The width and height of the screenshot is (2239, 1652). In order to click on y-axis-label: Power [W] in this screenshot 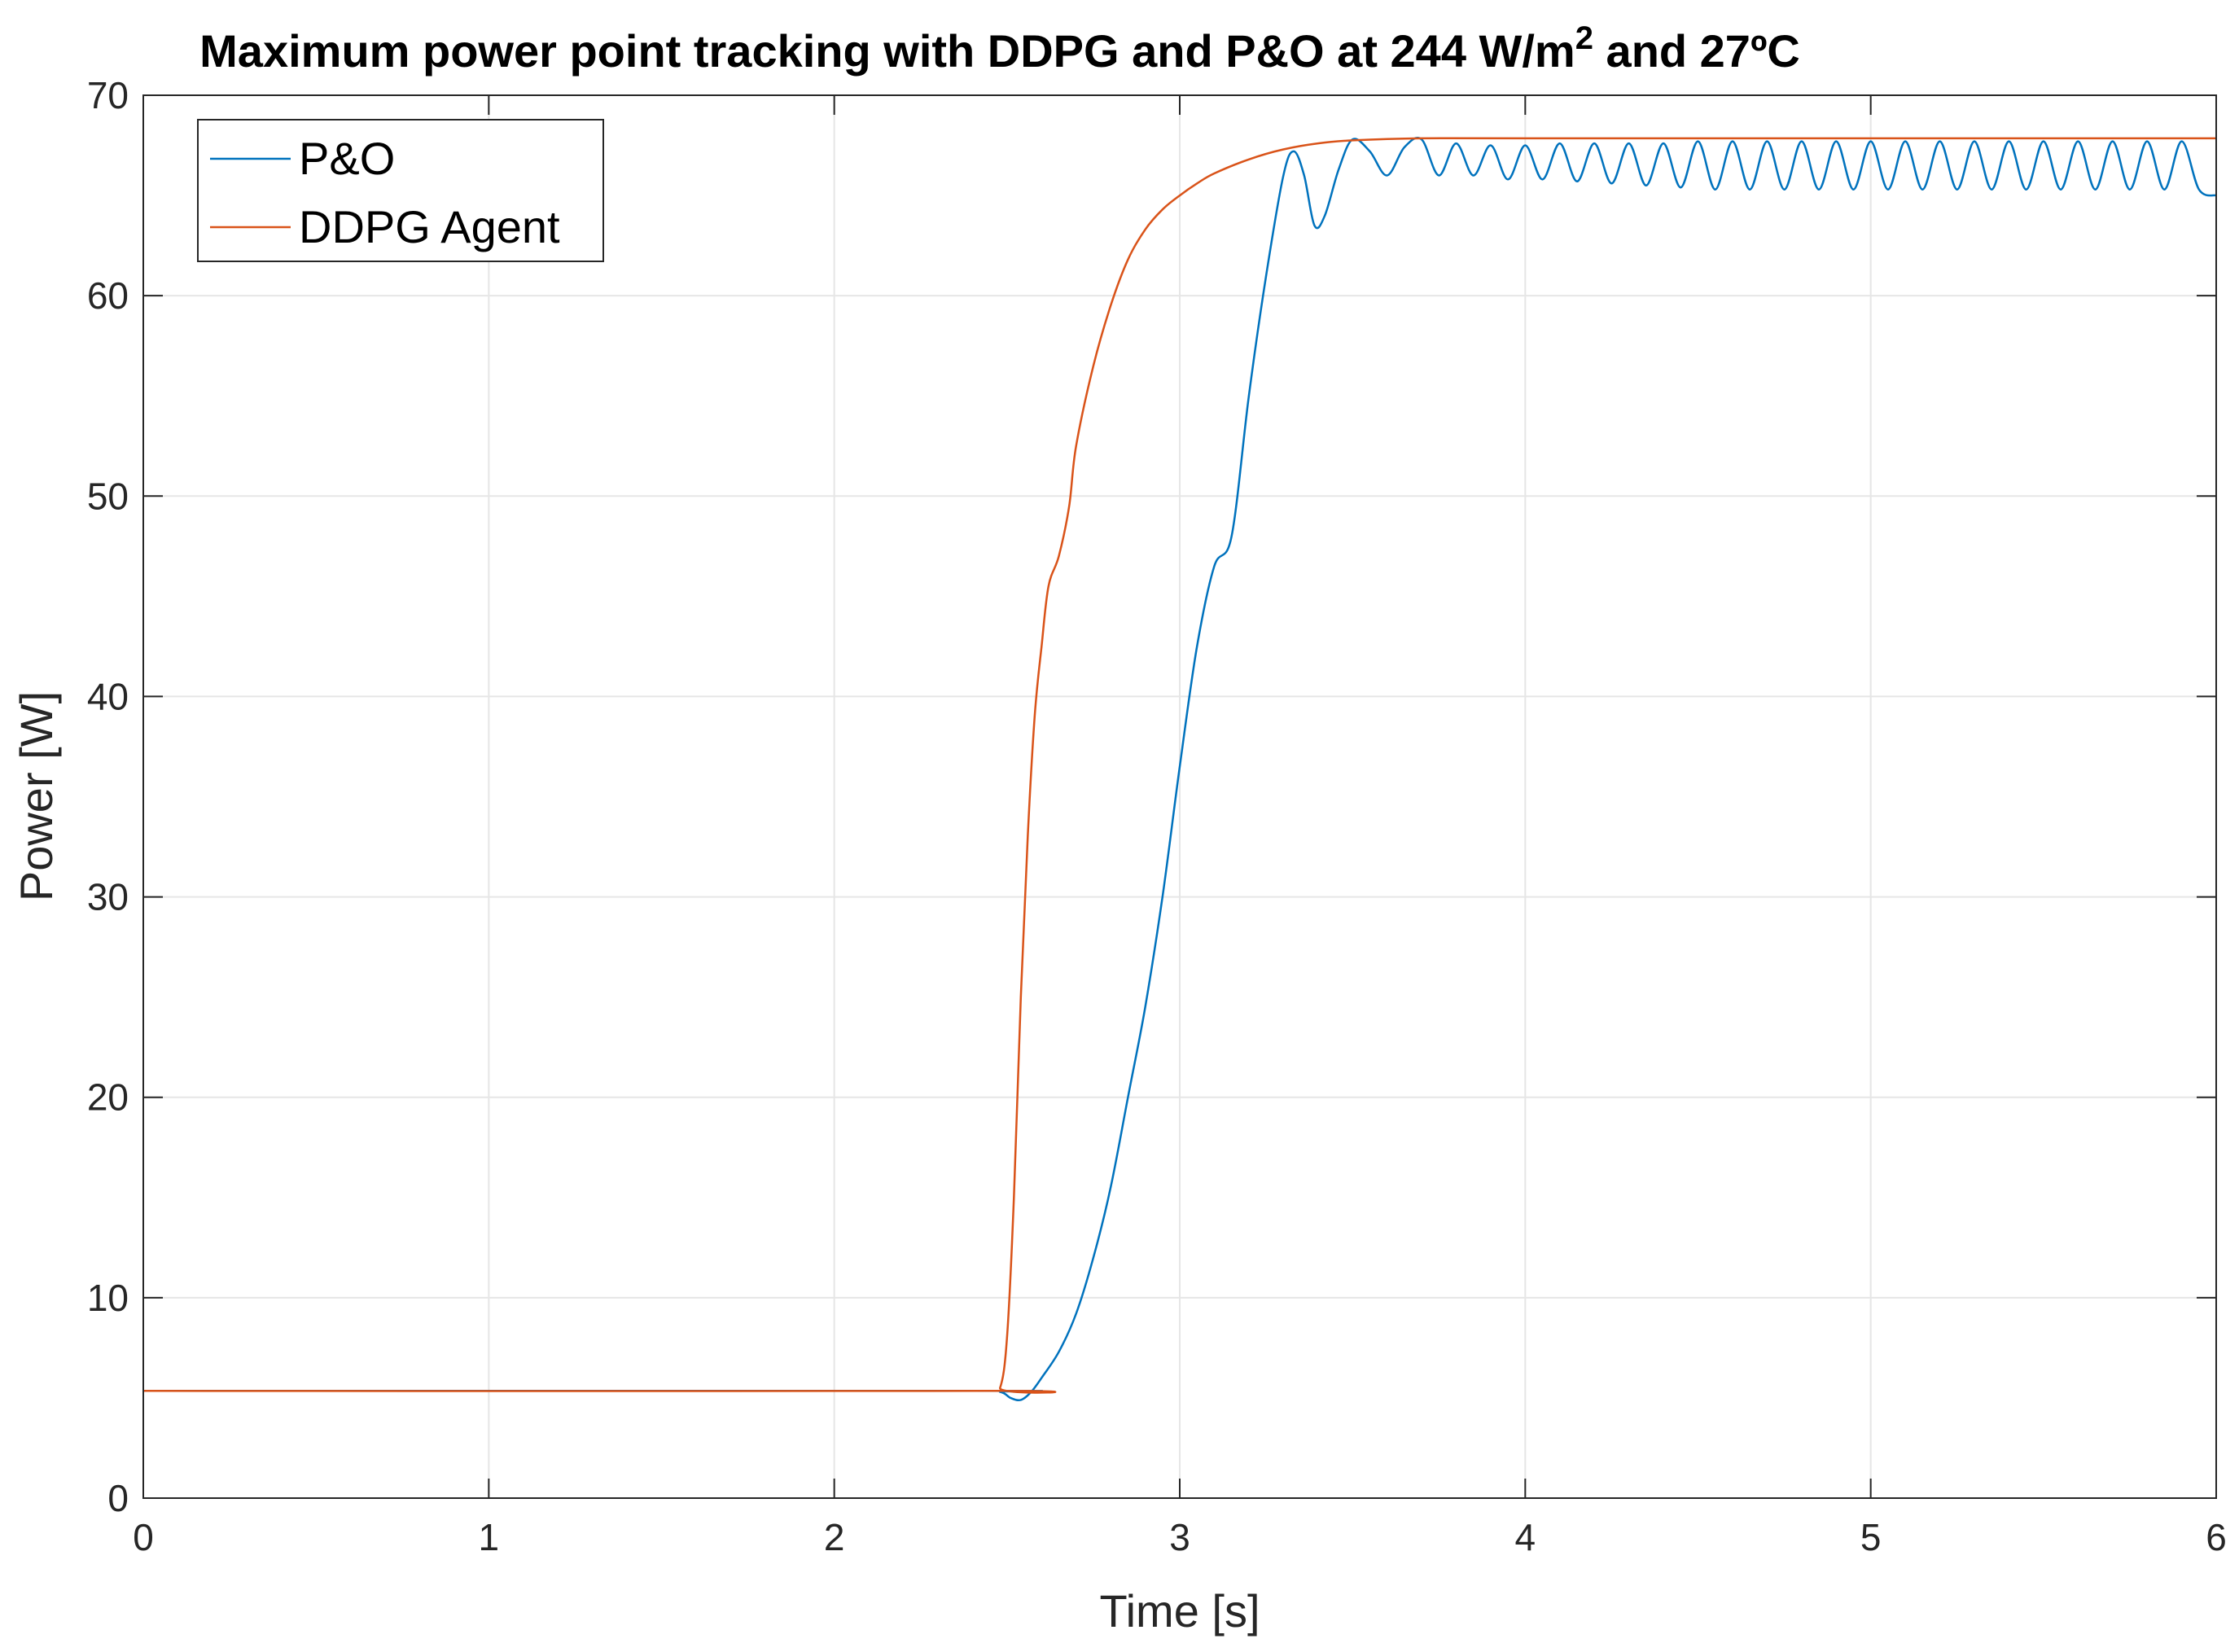, I will do `click(36, 796)`.